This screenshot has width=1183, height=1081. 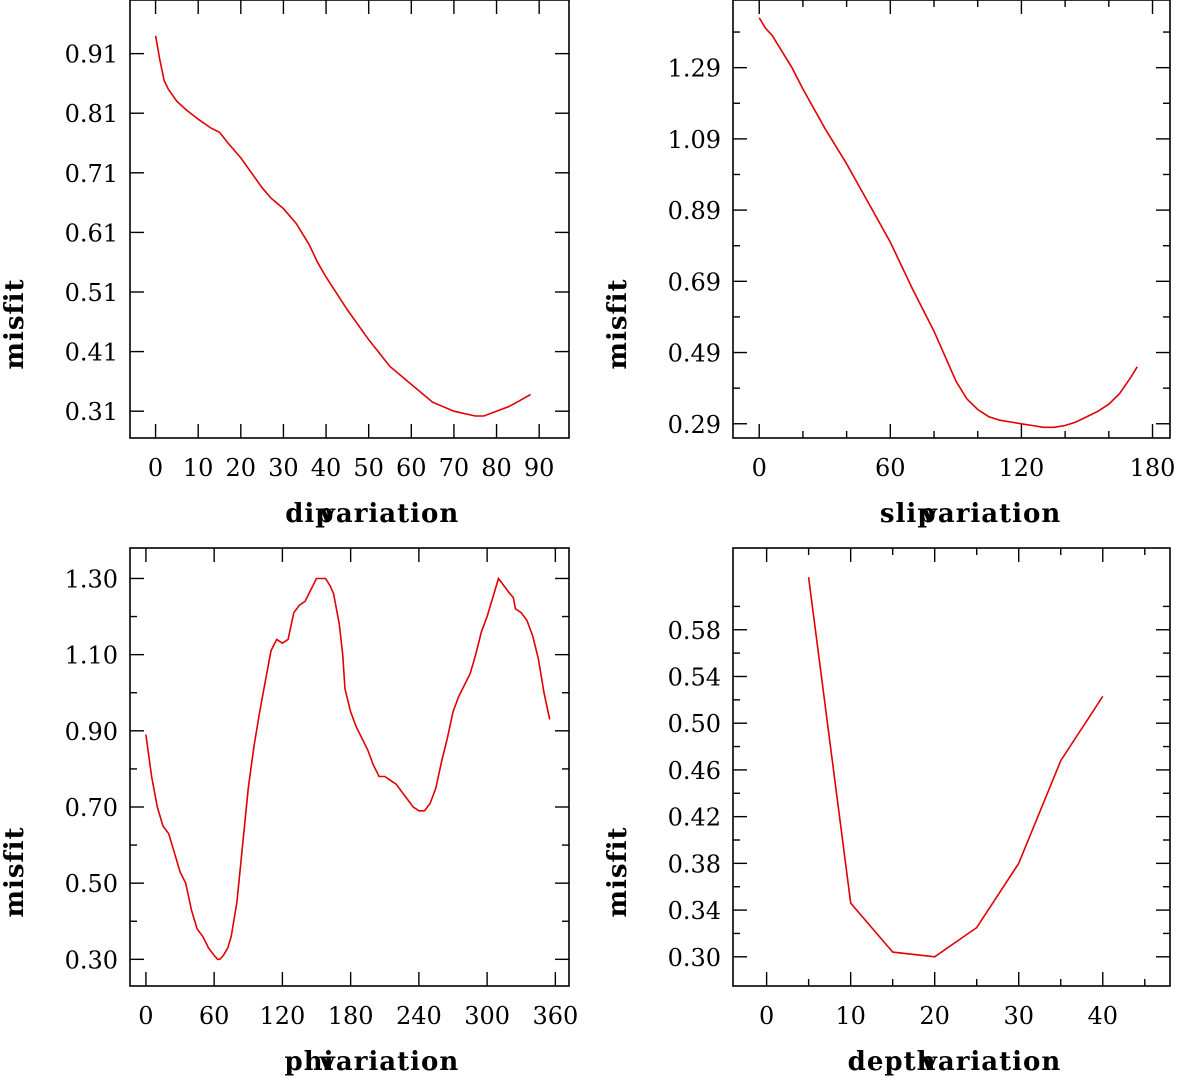 What do you see at coordinates (419, 1016) in the screenshot?
I see `phi-x-tick-label: 240` at bounding box center [419, 1016].